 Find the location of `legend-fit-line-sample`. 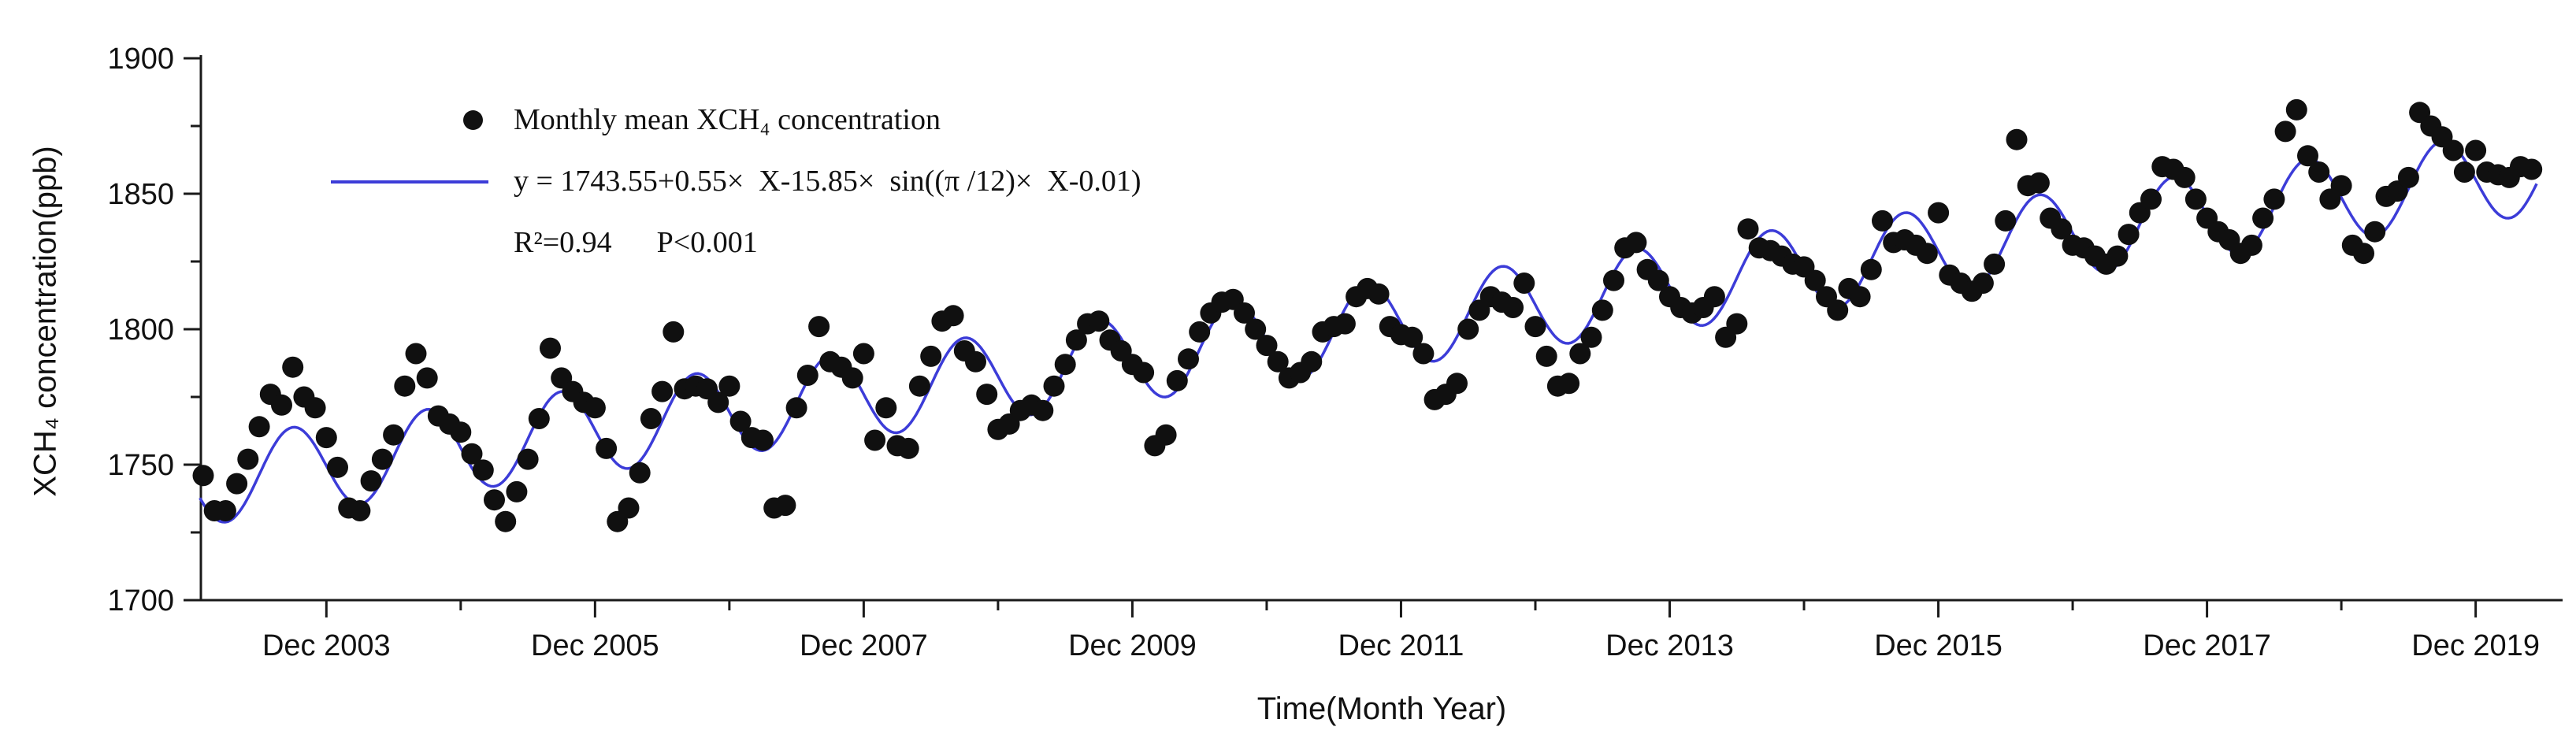

legend-fit-line-sample is located at coordinates (409, 182).